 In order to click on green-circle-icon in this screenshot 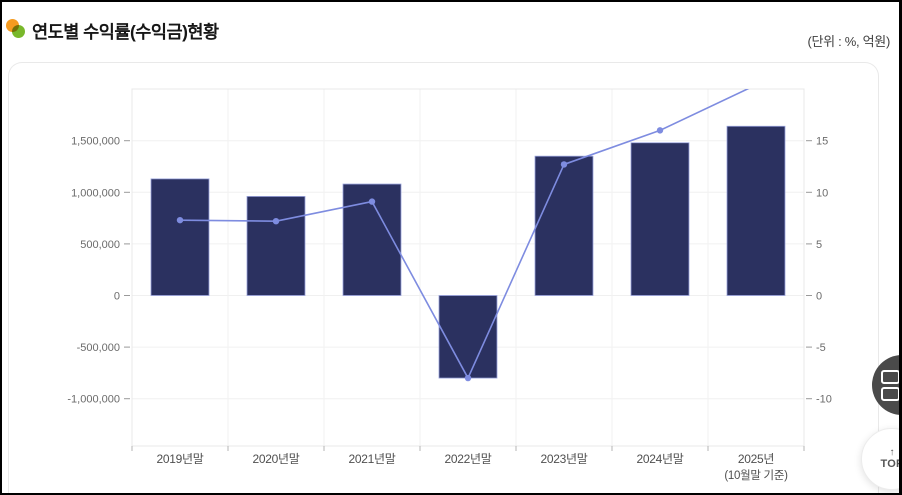, I will do `click(18, 31)`.